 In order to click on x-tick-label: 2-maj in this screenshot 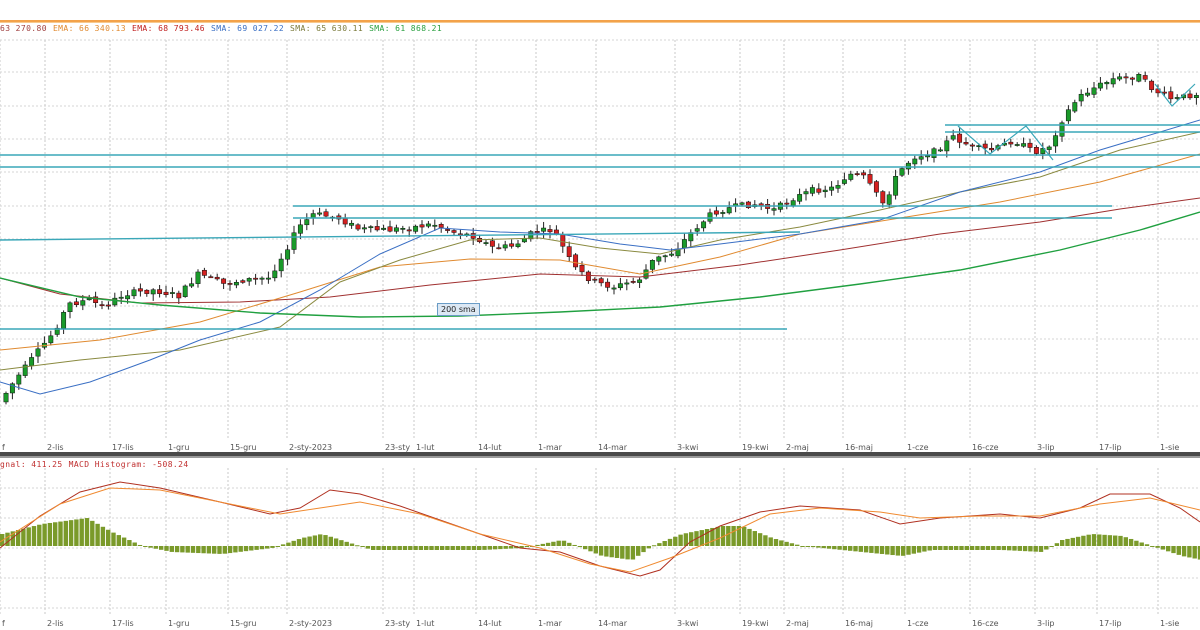, I will do `click(797, 623)`.